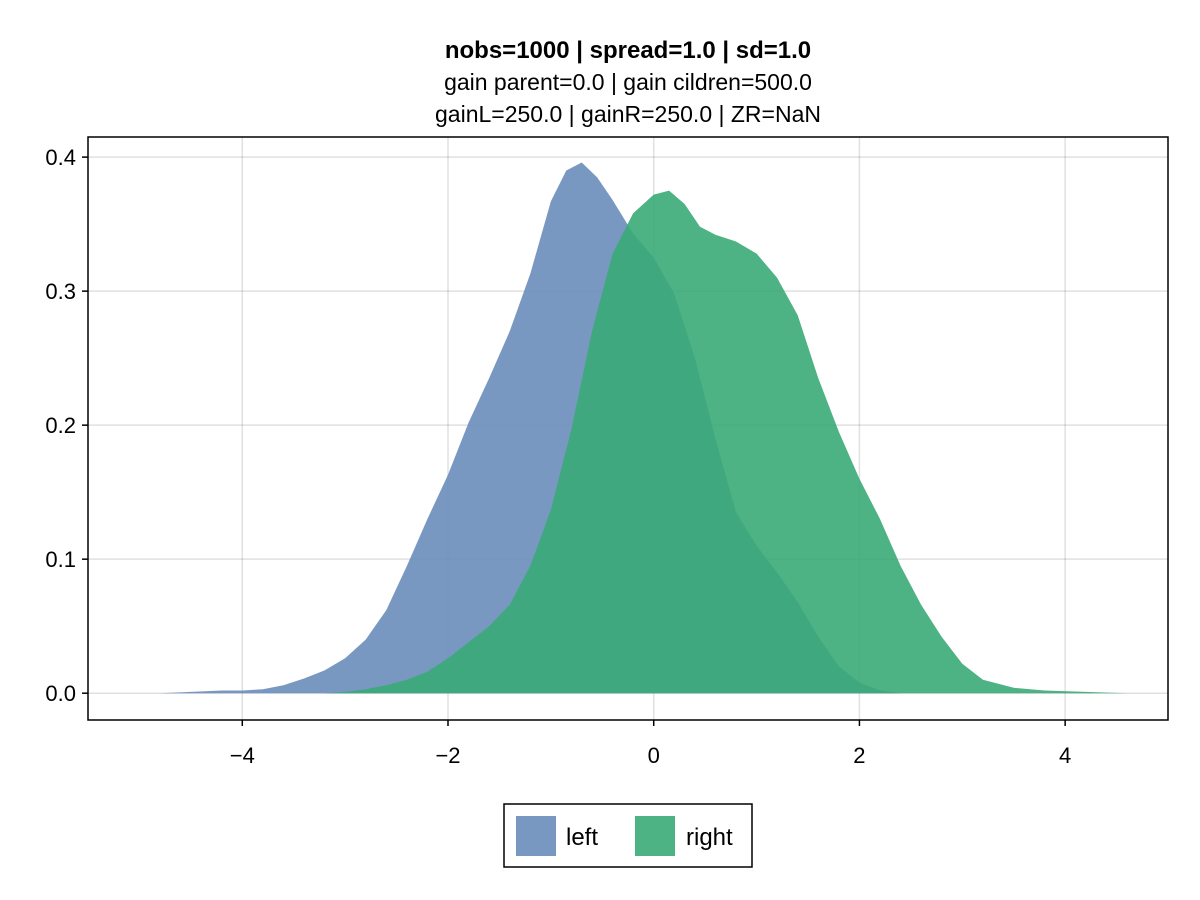 Image resolution: width=1200 pixels, height=900 pixels. What do you see at coordinates (242, 755) in the screenshot?
I see `x-tick-label: −4` at bounding box center [242, 755].